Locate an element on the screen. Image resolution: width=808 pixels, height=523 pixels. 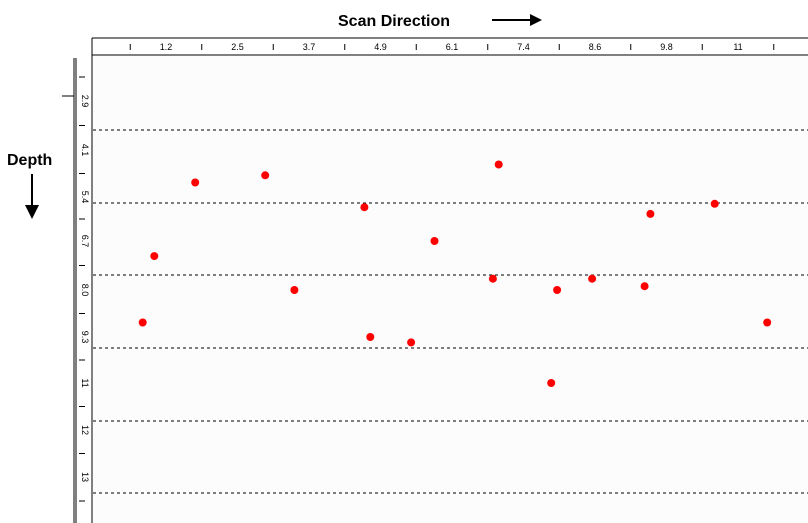
y-tick-label: 8.0 is located at coordinates (85, 290).